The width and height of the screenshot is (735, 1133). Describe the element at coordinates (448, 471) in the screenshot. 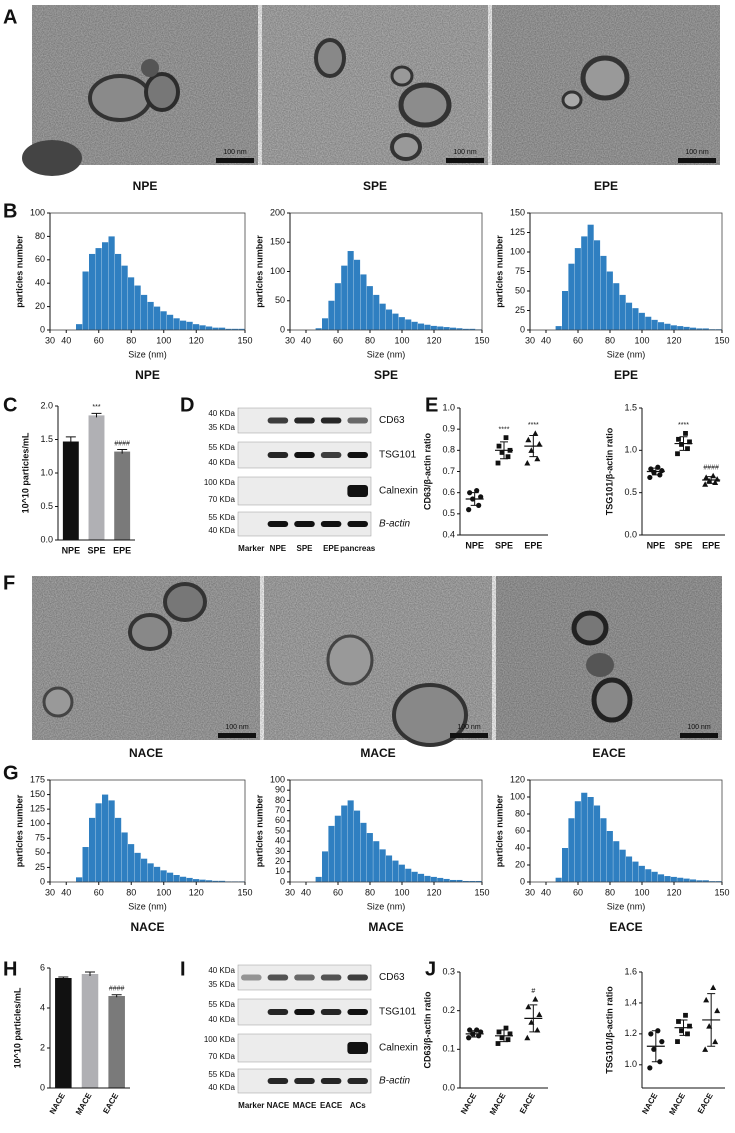

I see `y-tick-label: 0.7` at that location.